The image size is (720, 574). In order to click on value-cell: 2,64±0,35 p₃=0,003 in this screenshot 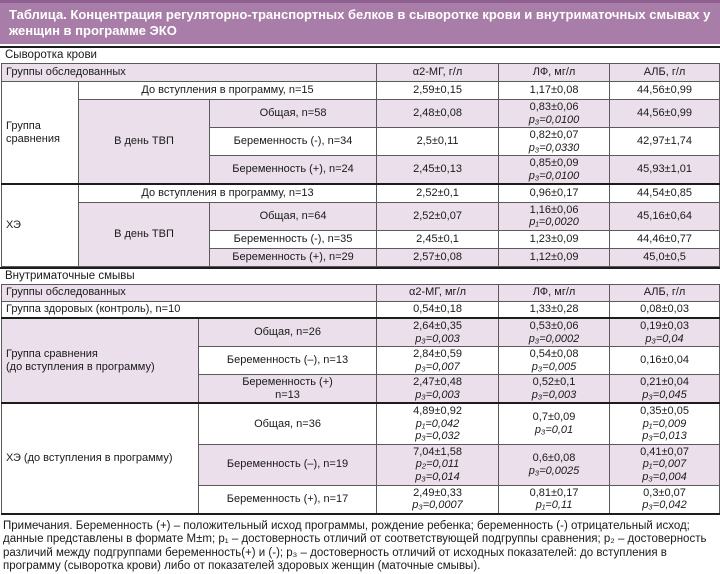, I will do `click(438, 332)`.